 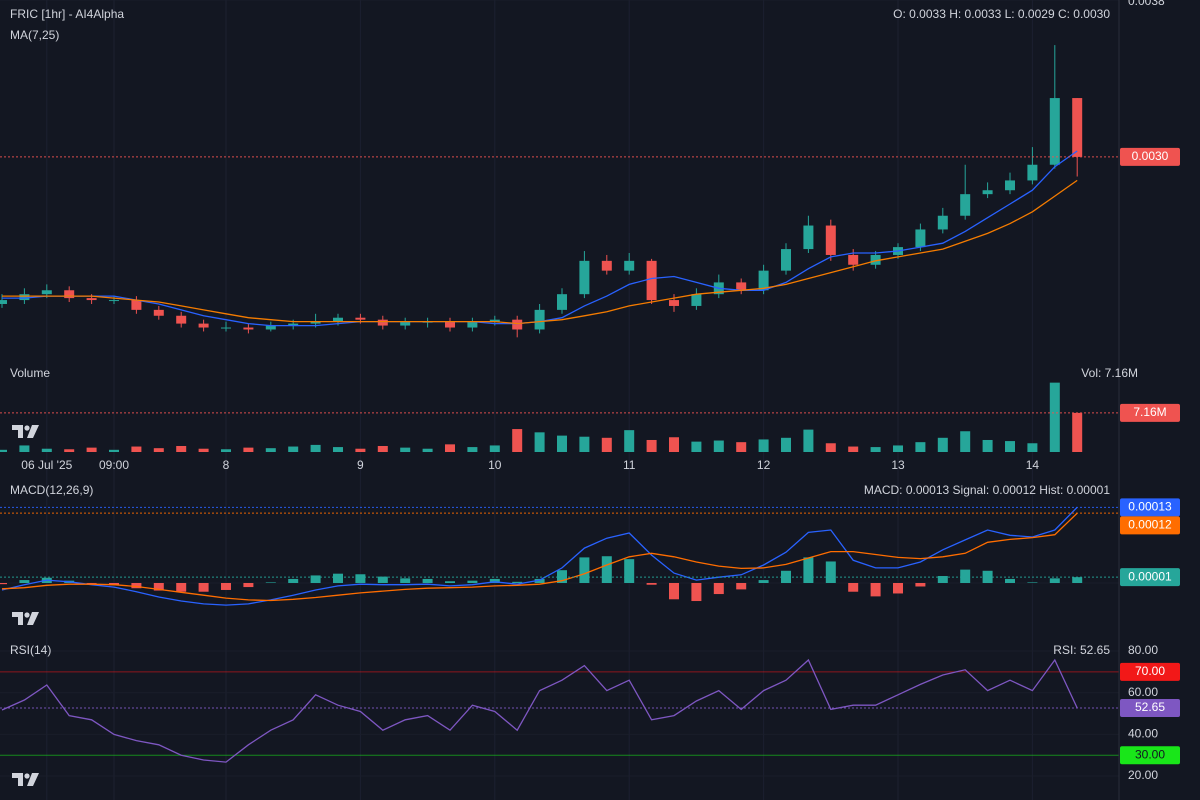 What do you see at coordinates (46, 465) in the screenshot?
I see `x-tick-label: 06 Jul '25` at bounding box center [46, 465].